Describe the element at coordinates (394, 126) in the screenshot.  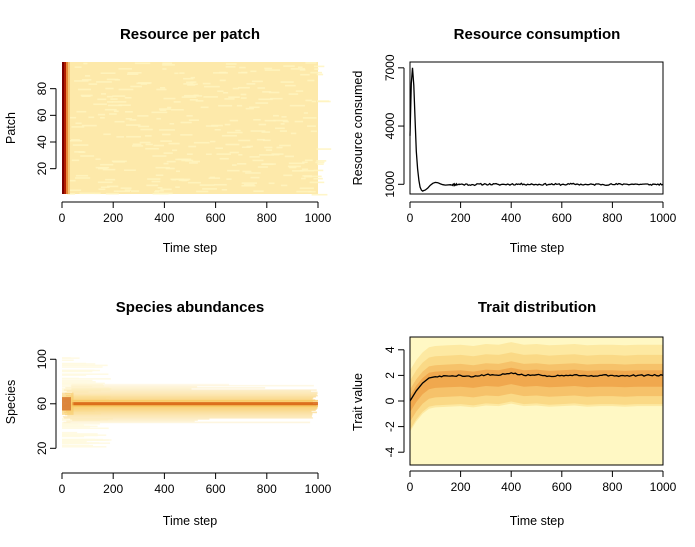
I see `y-axis: 1000 4000 7000` at that location.